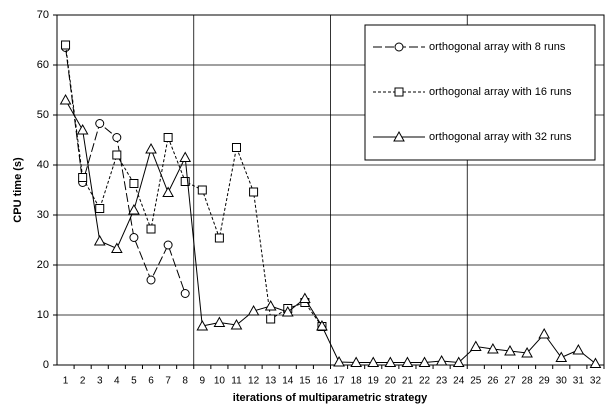 The image size is (614, 413). Describe the element at coordinates (408, 381) in the screenshot. I see `x-tick-label: 21` at that location.